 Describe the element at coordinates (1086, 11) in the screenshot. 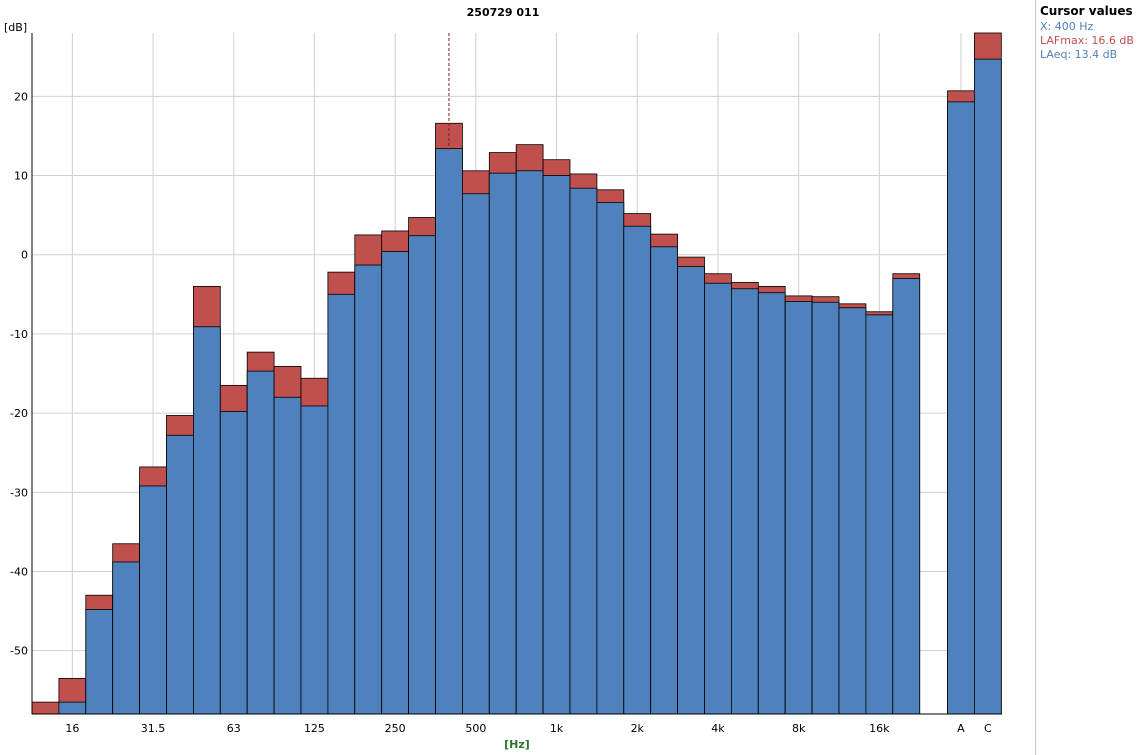

I see `cursor-values-header: Cursor values` at that location.